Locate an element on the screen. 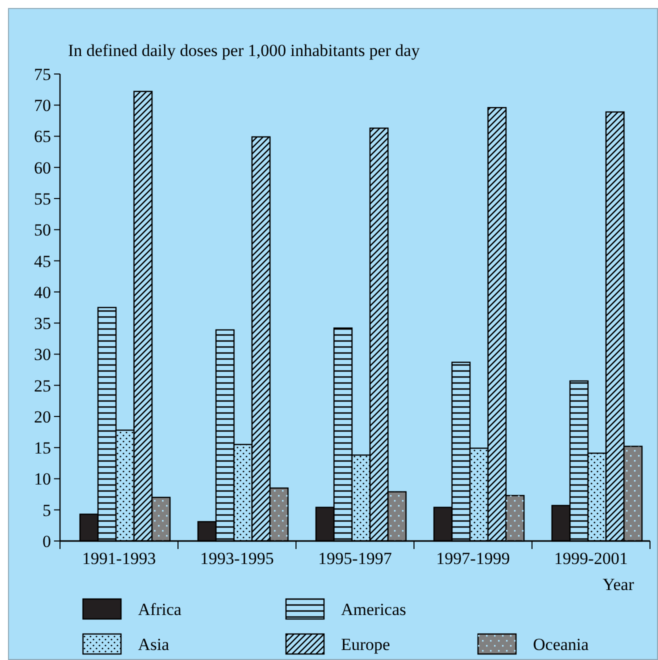 The width and height of the screenshot is (658, 660). legend-label: Europe is located at coordinates (365, 644).